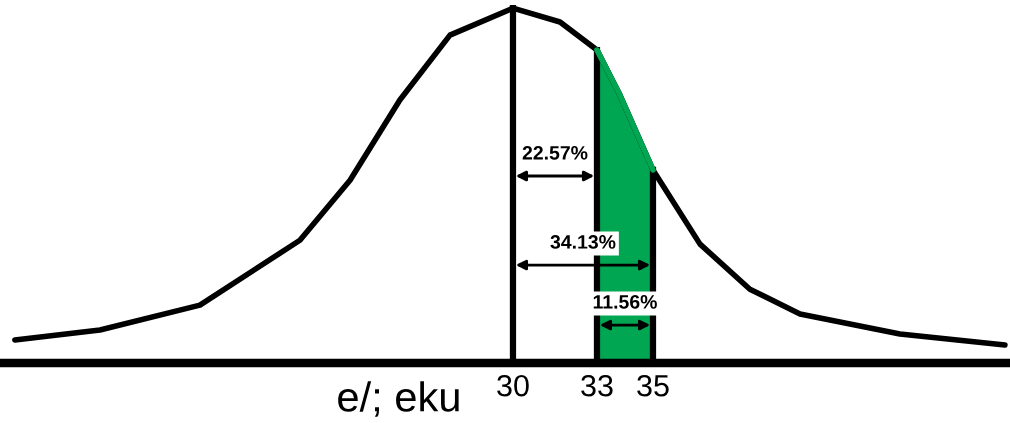  I want to click on x-tick-label: 30, so click(513, 385).